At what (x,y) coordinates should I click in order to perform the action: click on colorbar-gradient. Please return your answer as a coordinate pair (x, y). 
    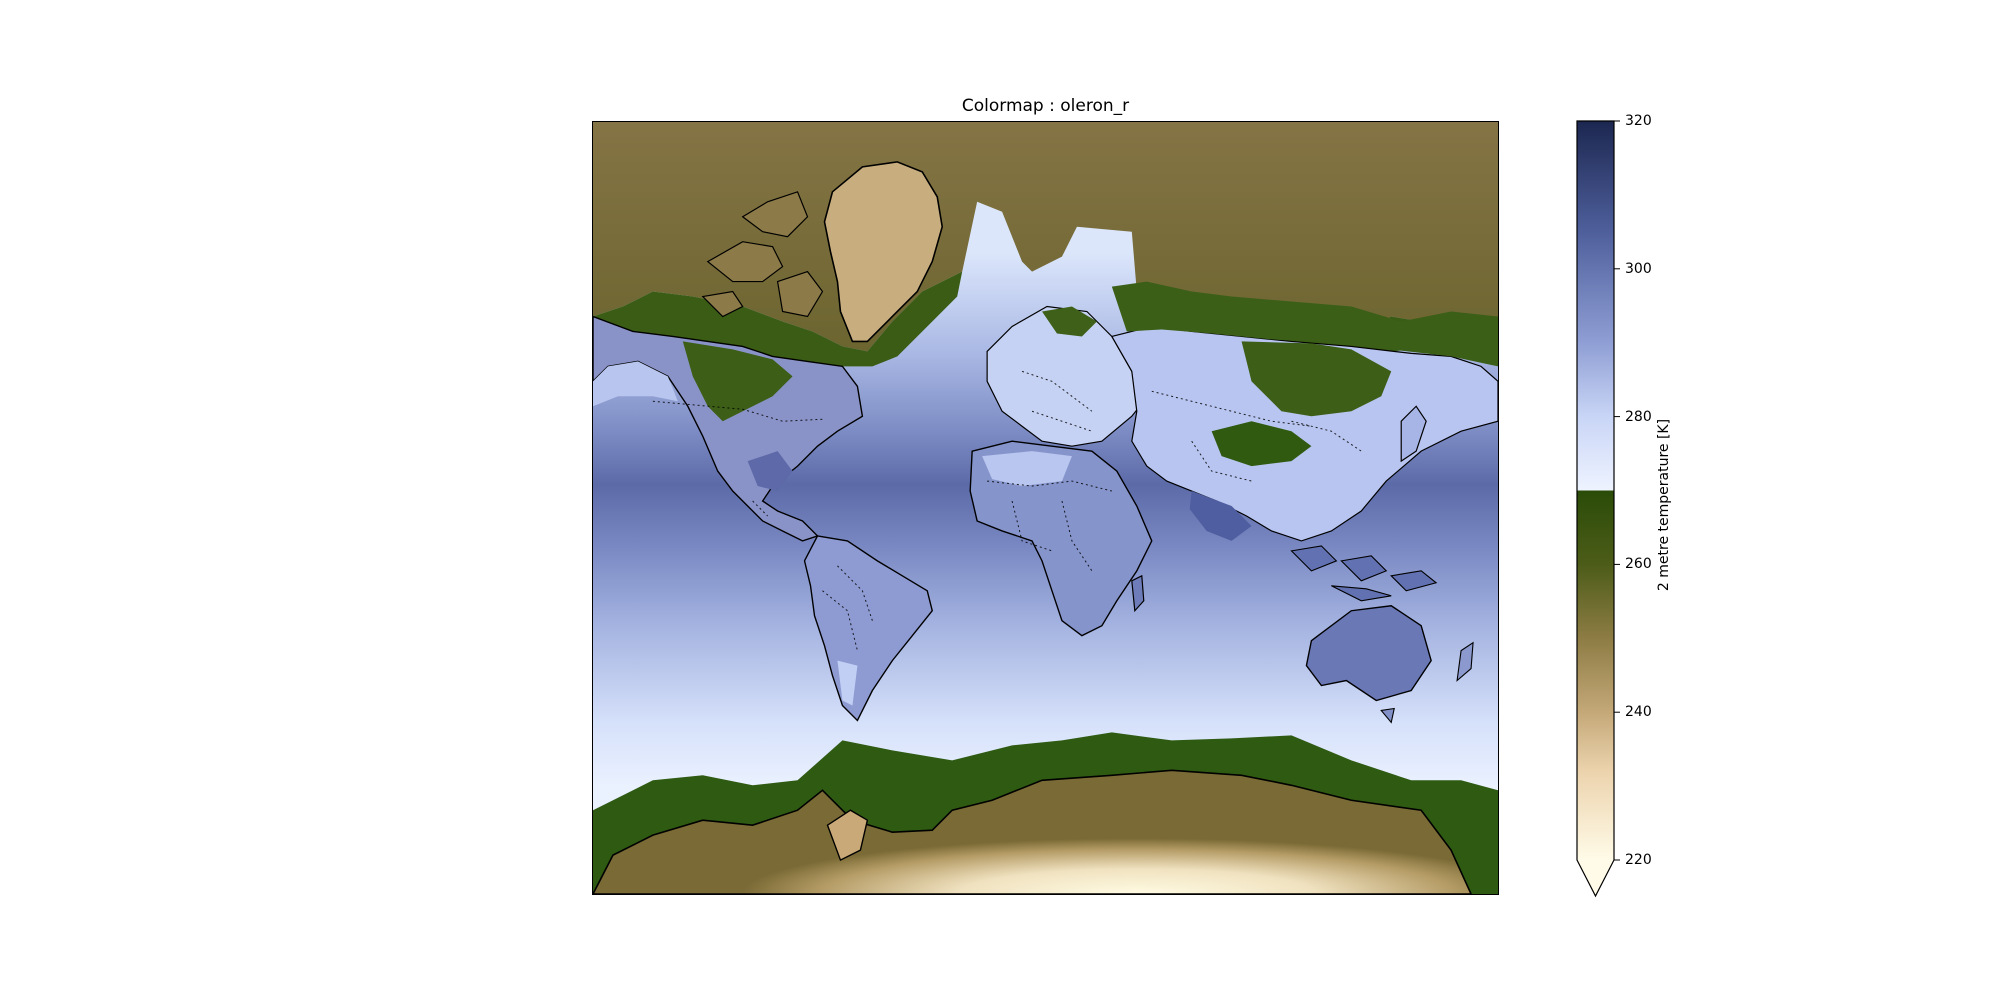
    Looking at the image, I should click on (1595, 490).